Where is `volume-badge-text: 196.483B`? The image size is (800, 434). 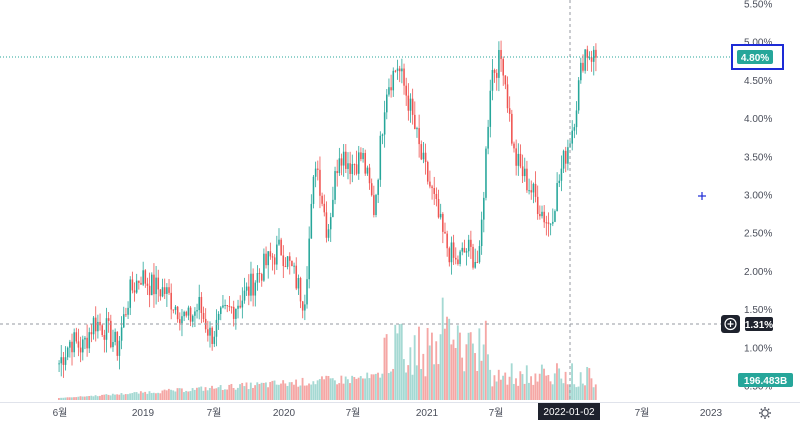 volume-badge-text: 196.483B is located at coordinates (765, 381).